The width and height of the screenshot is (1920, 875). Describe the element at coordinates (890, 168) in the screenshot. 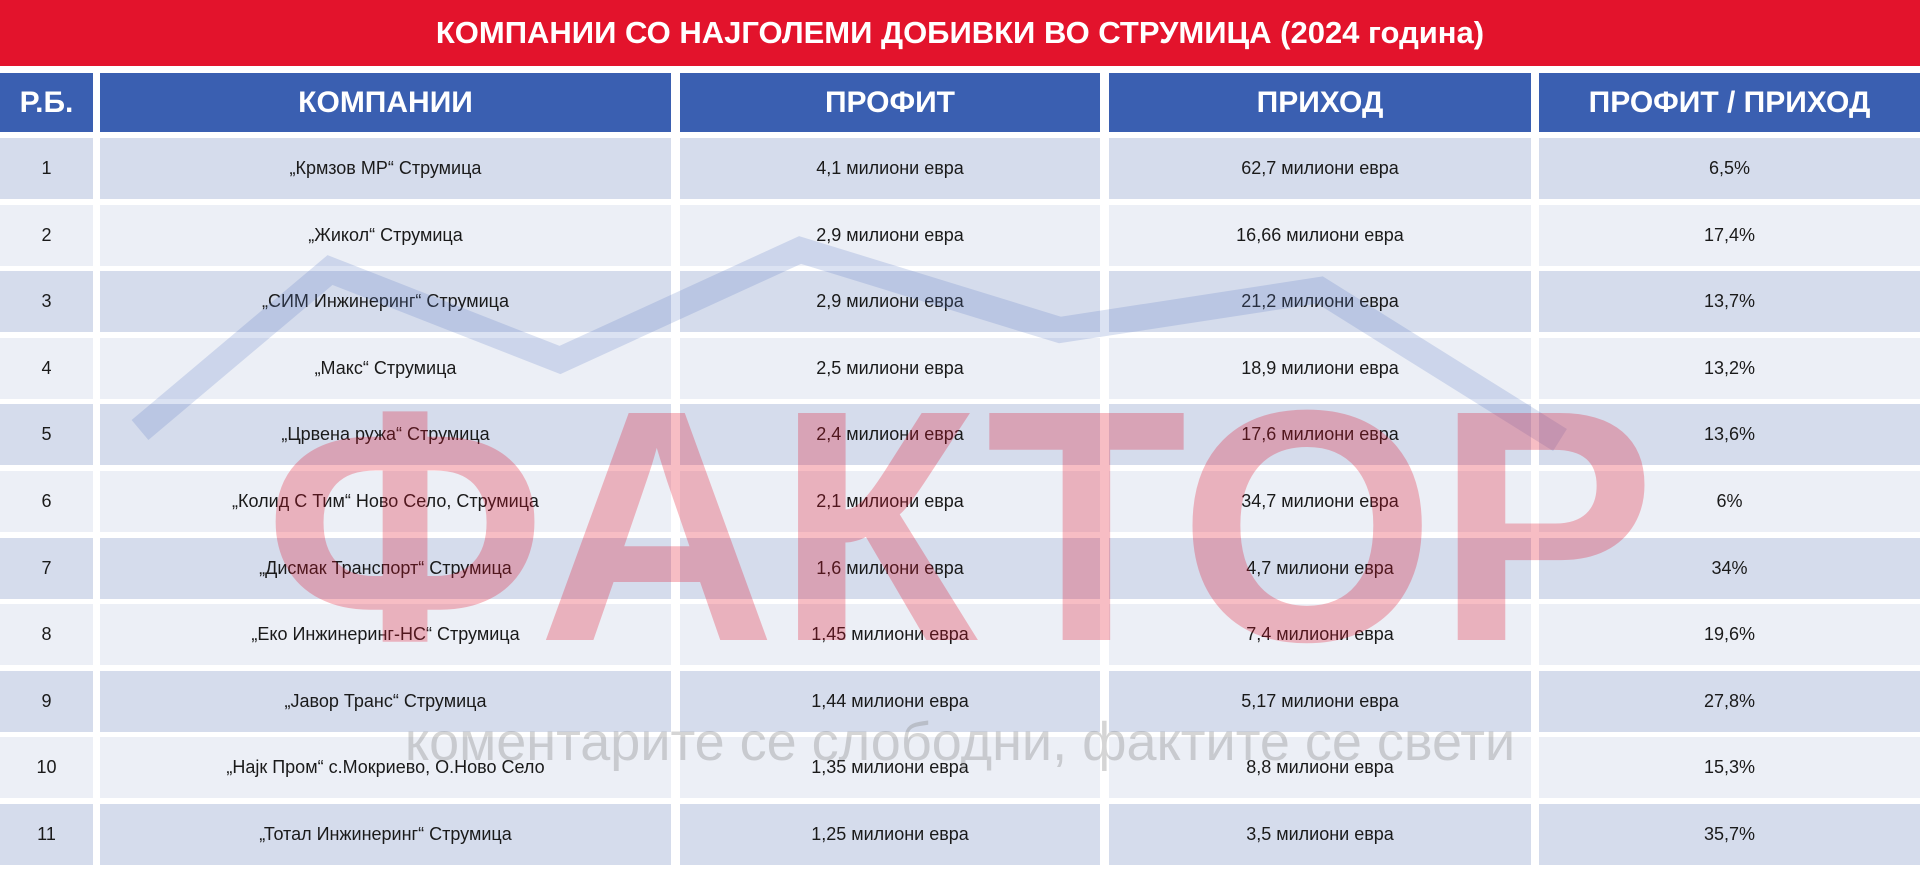

I see `profit-cell: 4,1 милиони евра` at that location.